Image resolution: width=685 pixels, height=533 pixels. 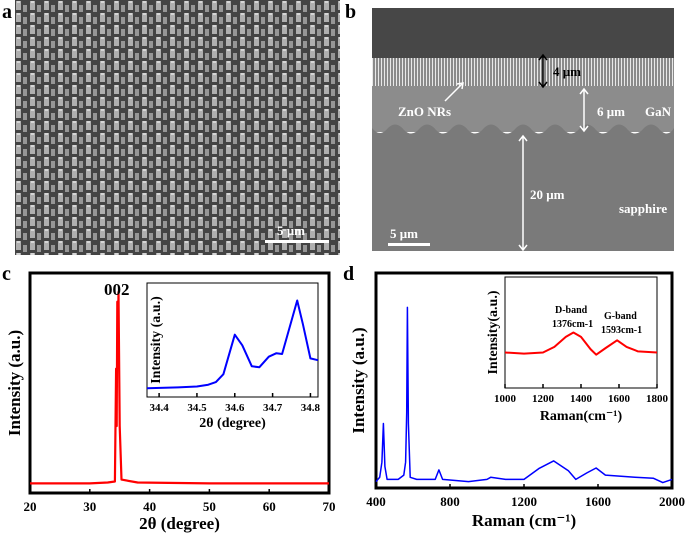 What do you see at coordinates (567, 71) in the screenshot?
I see `nr-thickness-label: 4 μm` at bounding box center [567, 71].